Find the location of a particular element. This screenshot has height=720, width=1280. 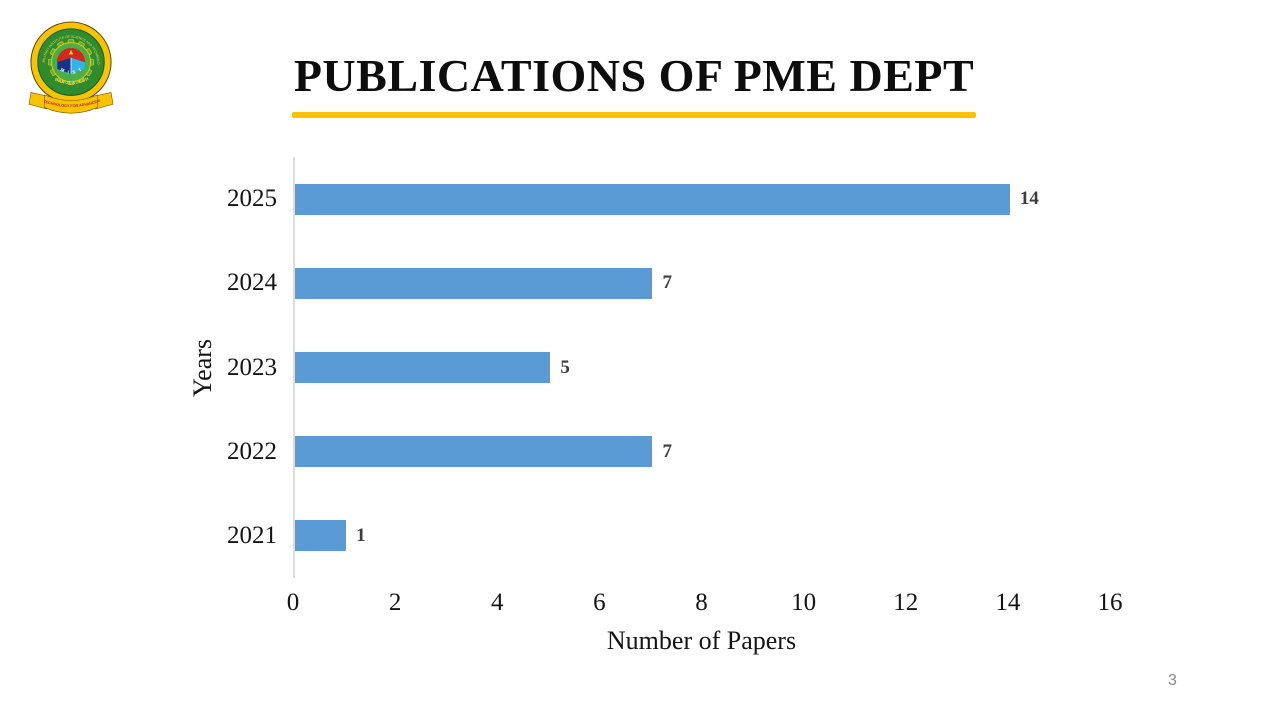

logo-red-crest is located at coordinates (71, 55).